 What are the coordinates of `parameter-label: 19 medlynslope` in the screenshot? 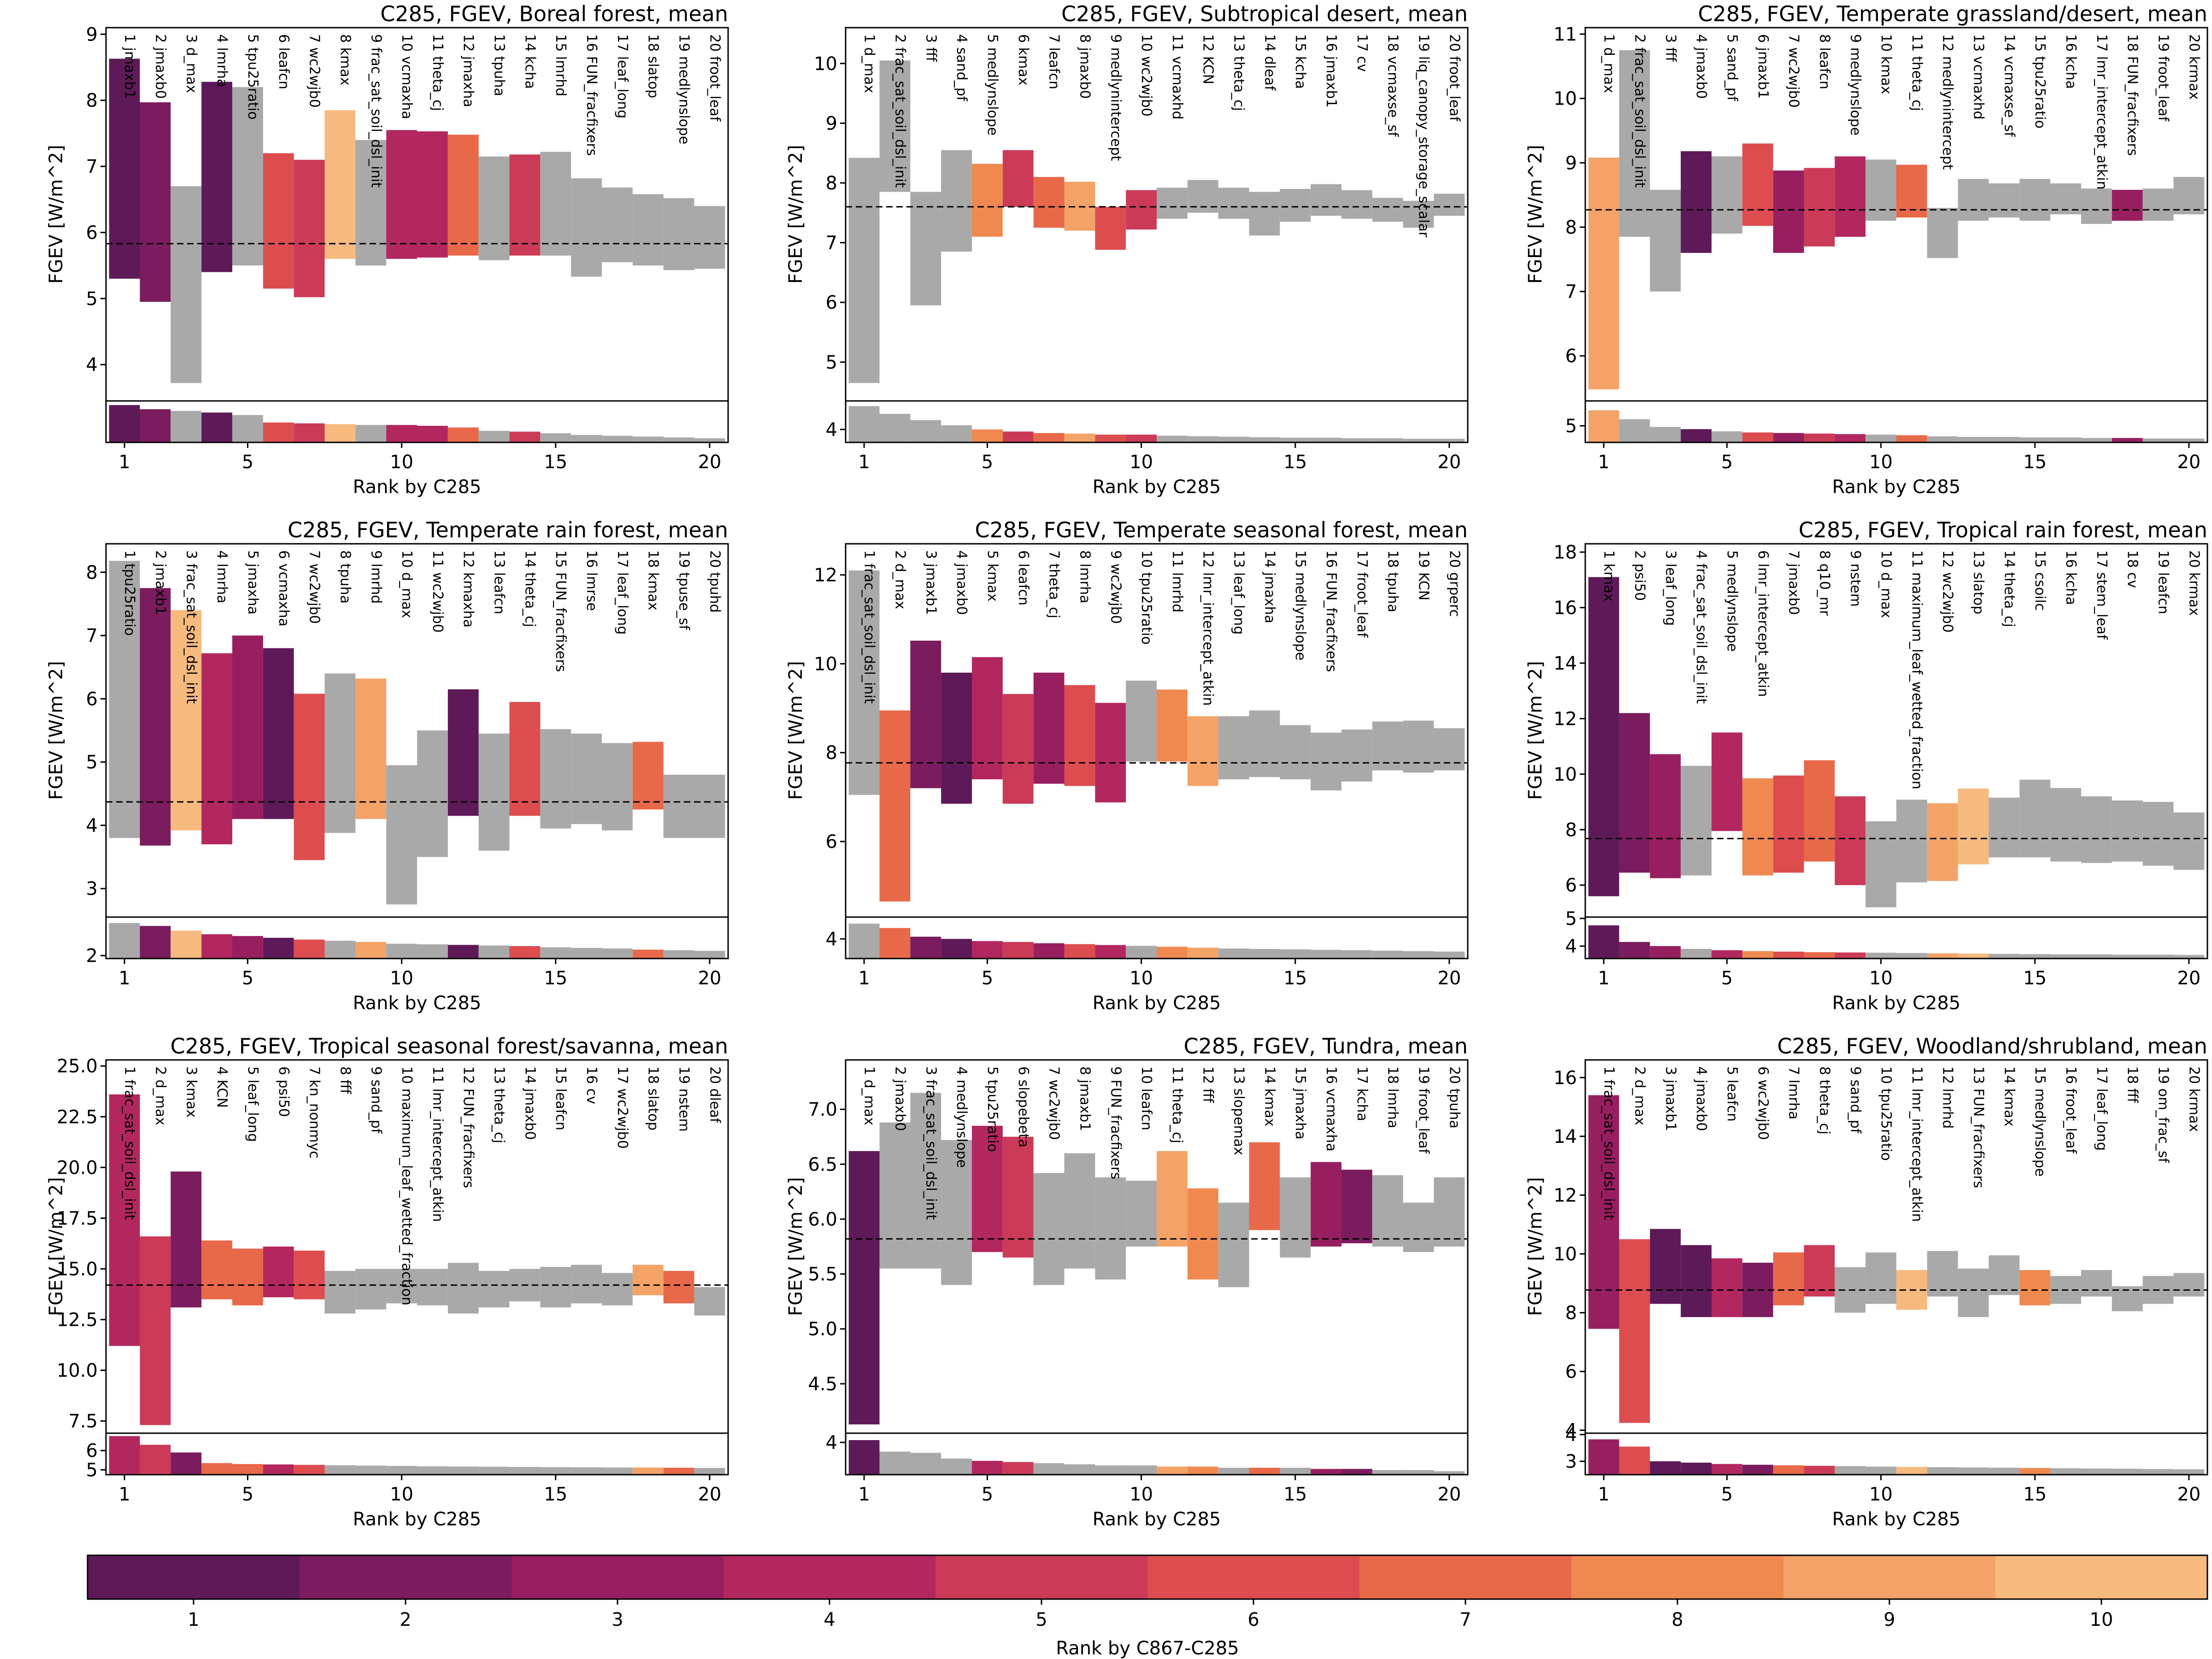 It's located at (684, 89).